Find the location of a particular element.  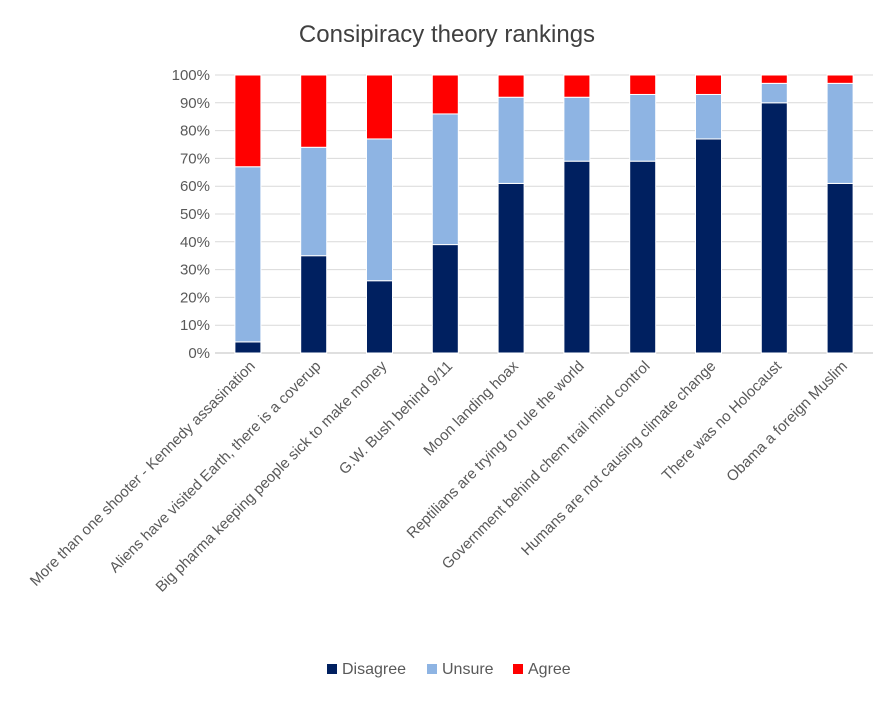

legend-label: Unsure is located at coordinates (468, 669).